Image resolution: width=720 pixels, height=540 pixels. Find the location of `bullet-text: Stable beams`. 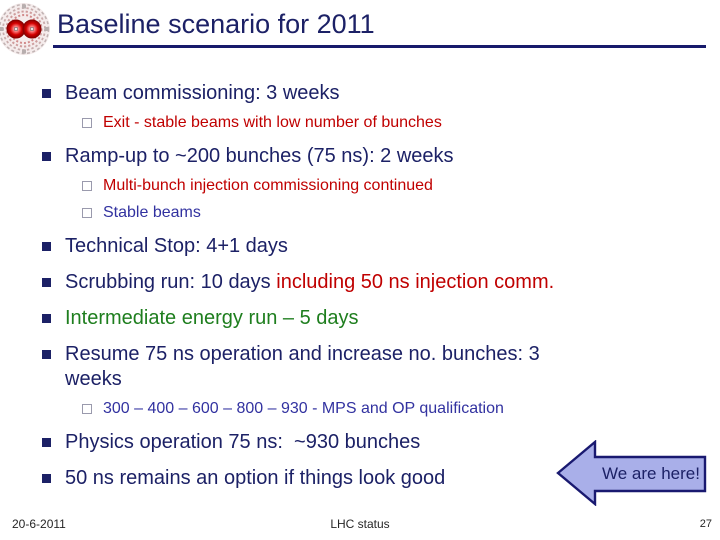

bullet-text: Stable beams is located at coordinates (152, 212).